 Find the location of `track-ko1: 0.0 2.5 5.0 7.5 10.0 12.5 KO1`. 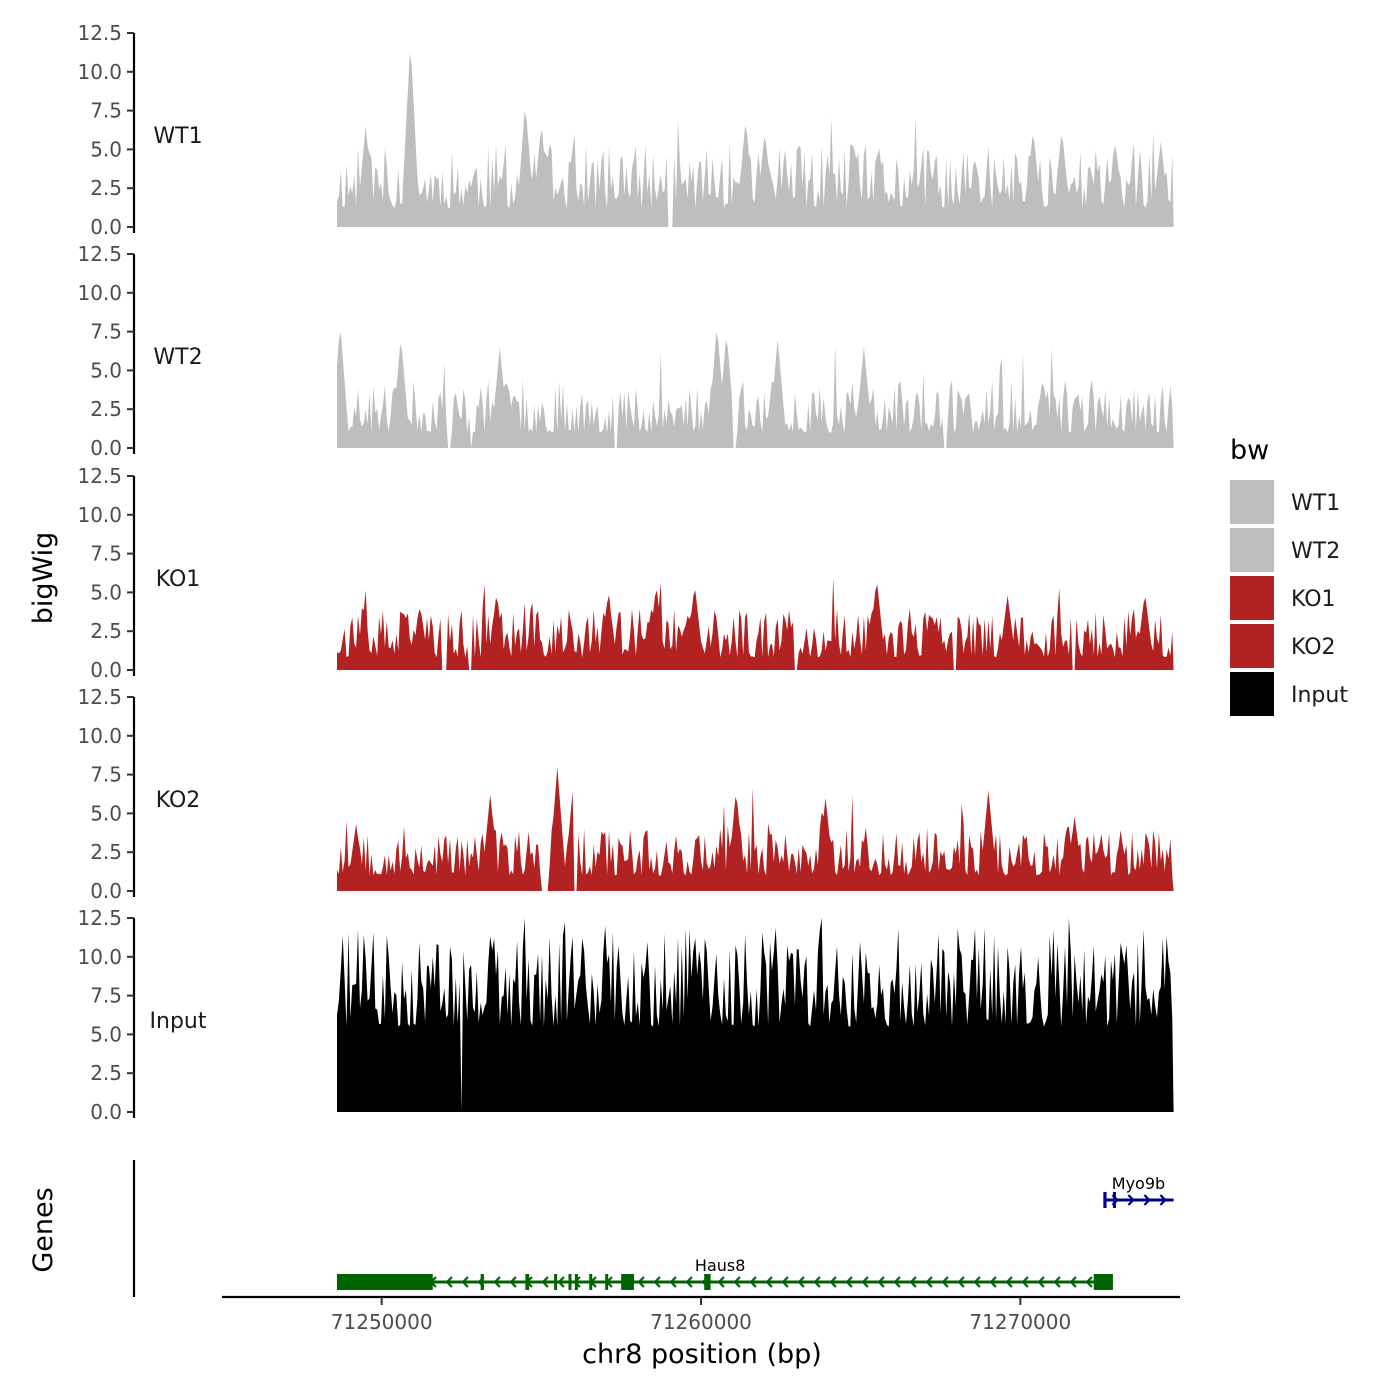

track-ko1: 0.0 2.5 5.0 7.5 10.0 12.5 KO1 is located at coordinates (625, 573).